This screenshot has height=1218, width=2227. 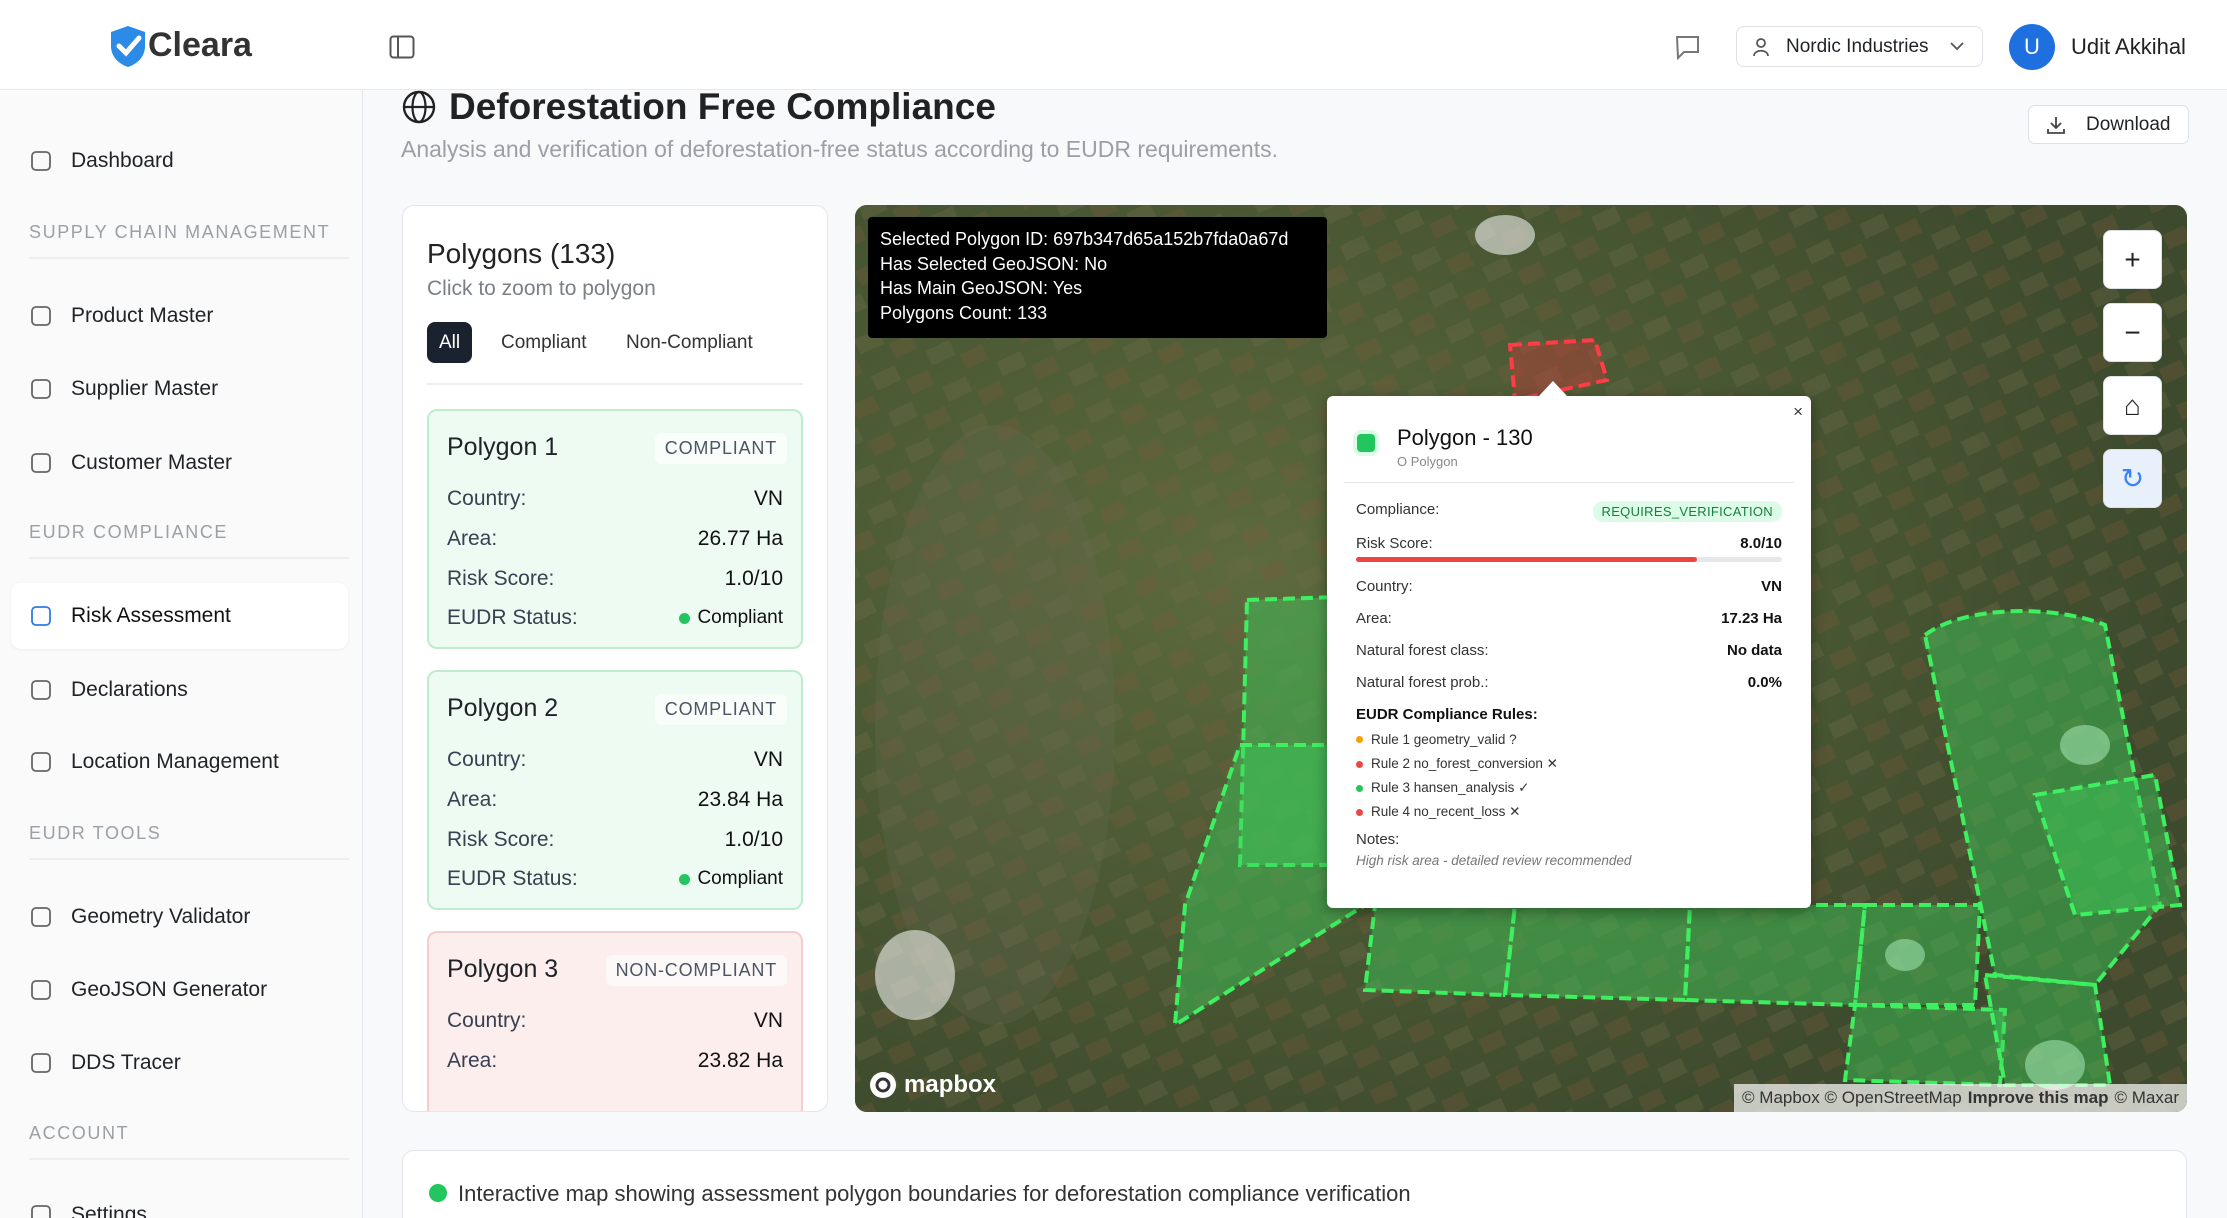 I want to click on card-title: Polygon 3, so click(x=503, y=969).